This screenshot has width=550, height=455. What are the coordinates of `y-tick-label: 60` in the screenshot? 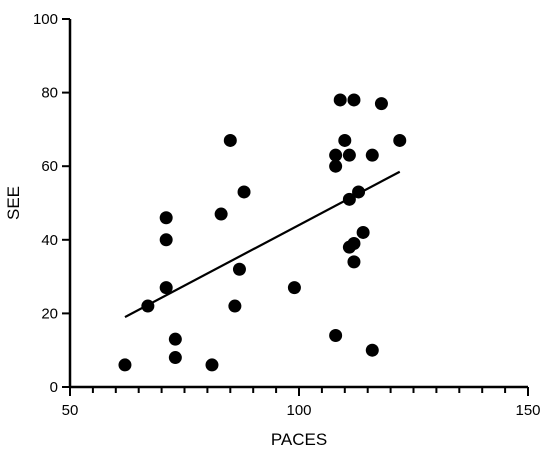 It's located at (49, 166).